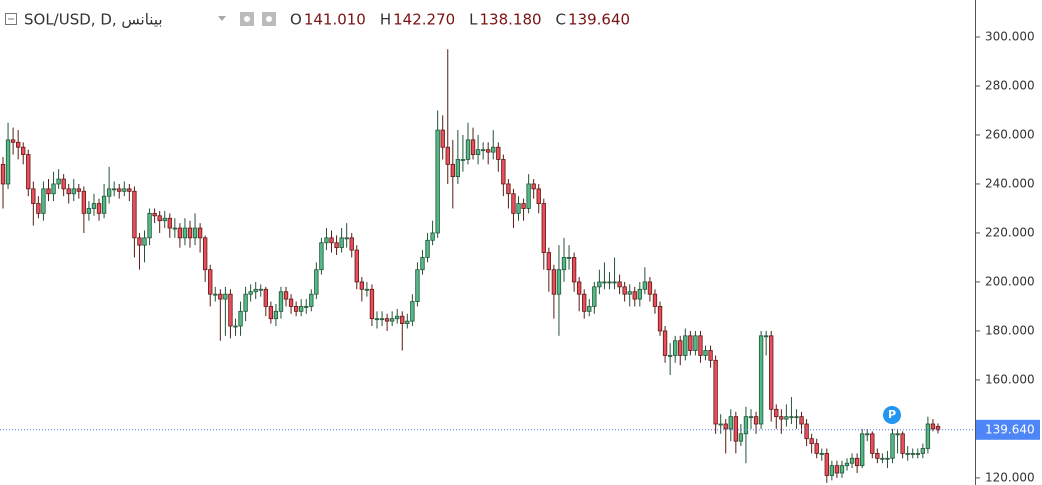  Describe the element at coordinates (1010, 134) in the screenshot. I see `y-tick-label: 260.000` at that location.